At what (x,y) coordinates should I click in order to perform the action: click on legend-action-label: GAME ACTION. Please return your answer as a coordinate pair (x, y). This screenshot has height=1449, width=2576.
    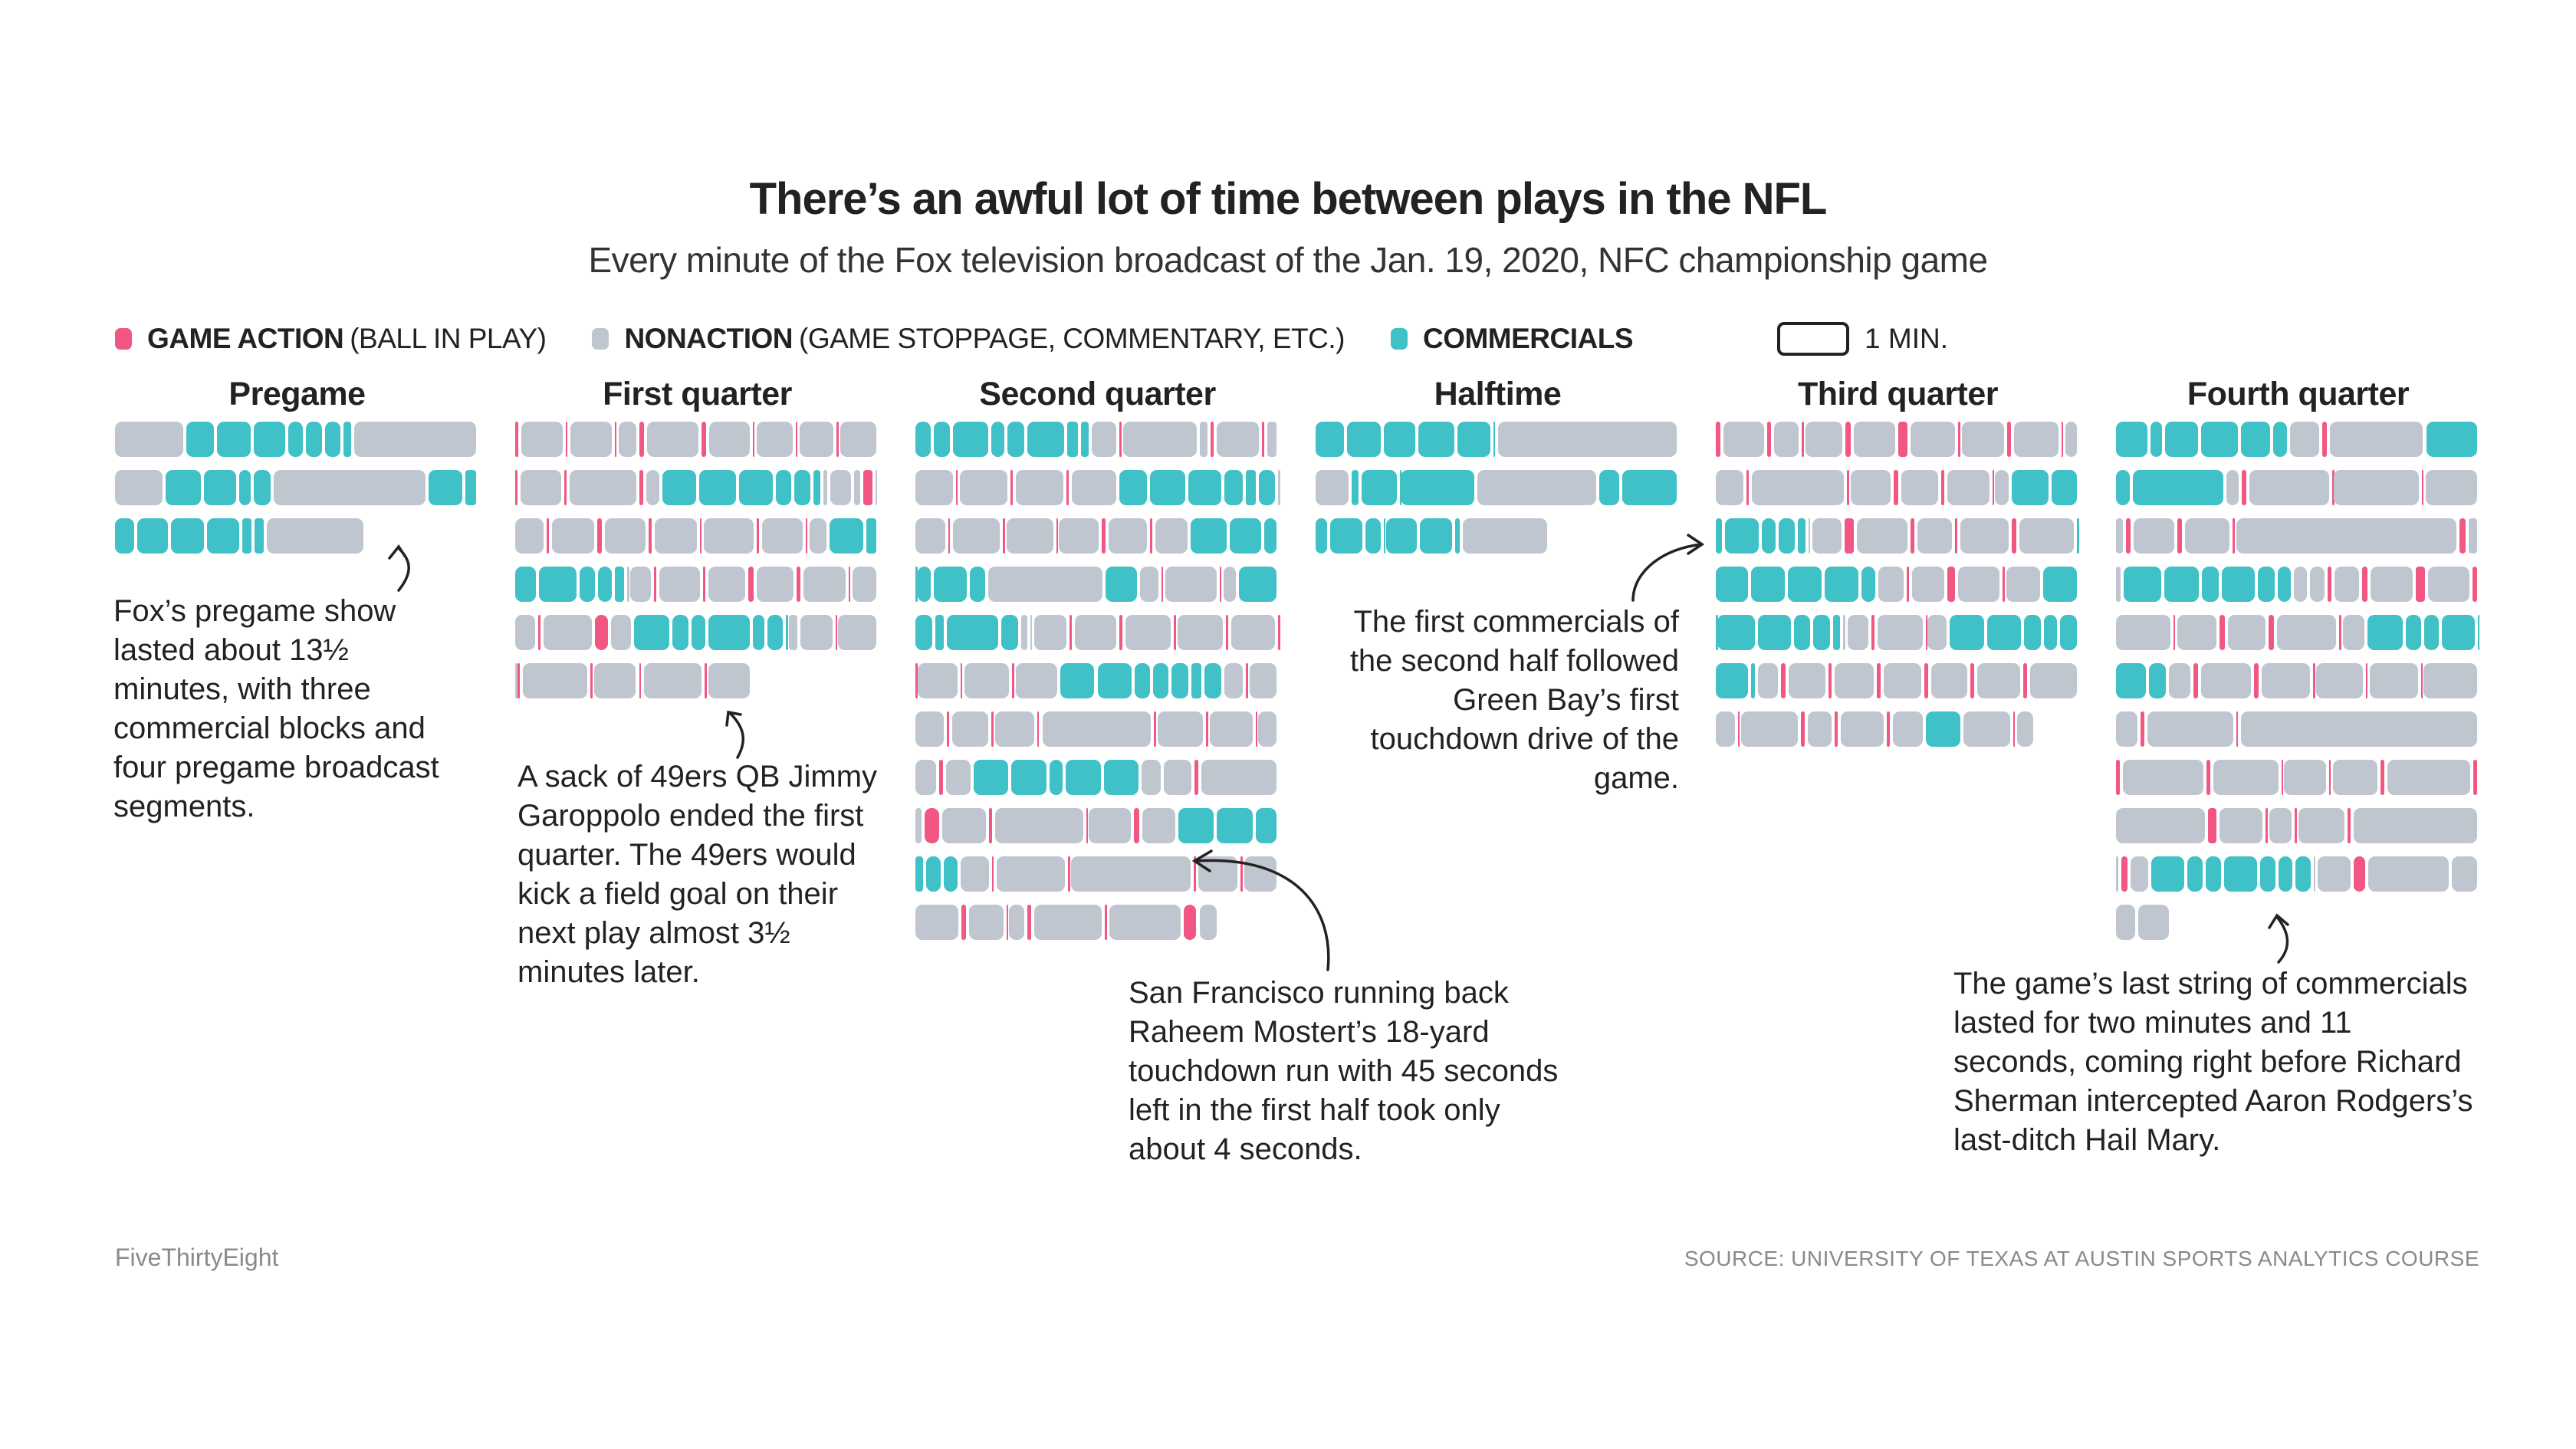
    Looking at the image, I should click on (245, 339).